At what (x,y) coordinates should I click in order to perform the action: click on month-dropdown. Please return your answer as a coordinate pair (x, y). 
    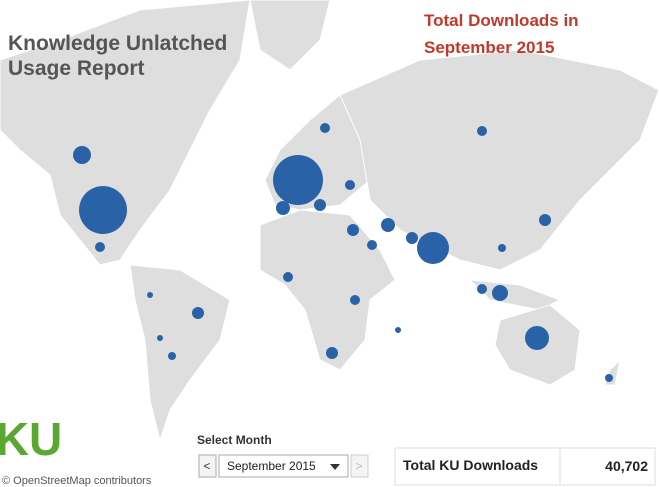
    Looking at the image, I should click on (283, 466).